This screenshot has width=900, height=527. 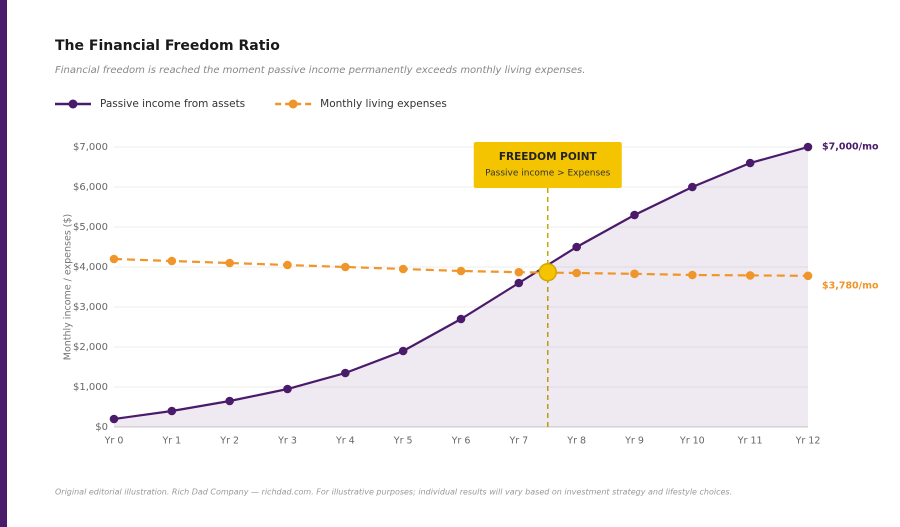 What do you see at coordinates (850, 147) in the screenshot?
I see `value-label: $7,000/mo` at bounding box center [850, 147].